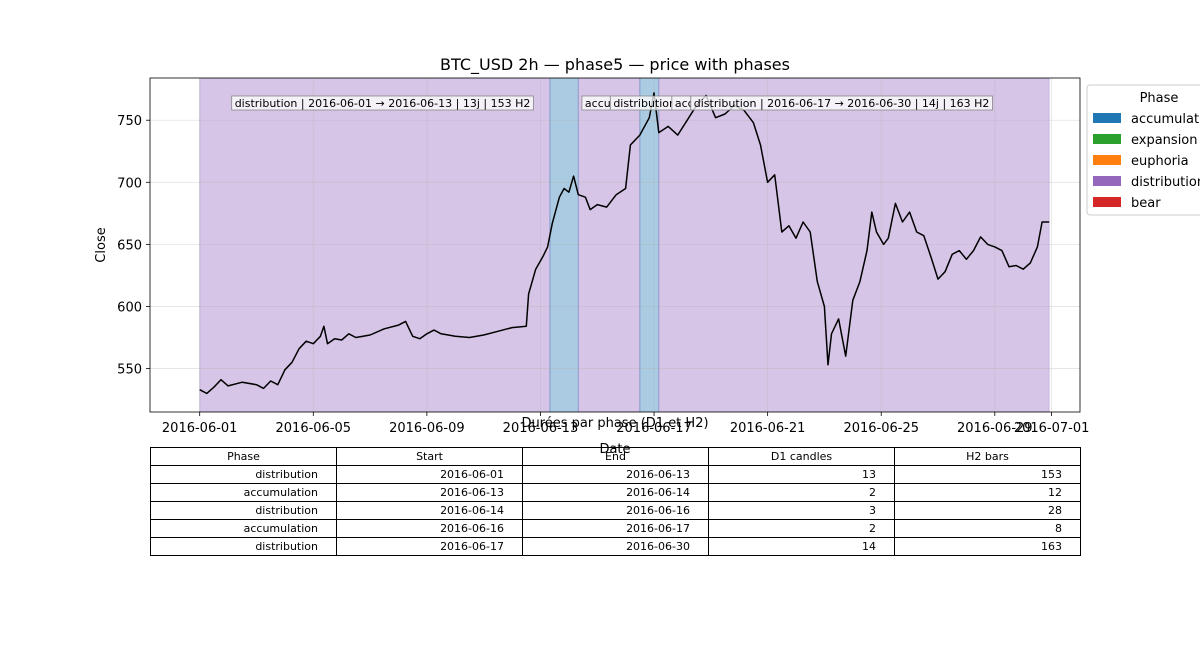 The height and width of the screenshot is (650, 1200). Describe the element at coordinates (129, 121) in the screenshot. I see `y-tick-label: 750` at that location.